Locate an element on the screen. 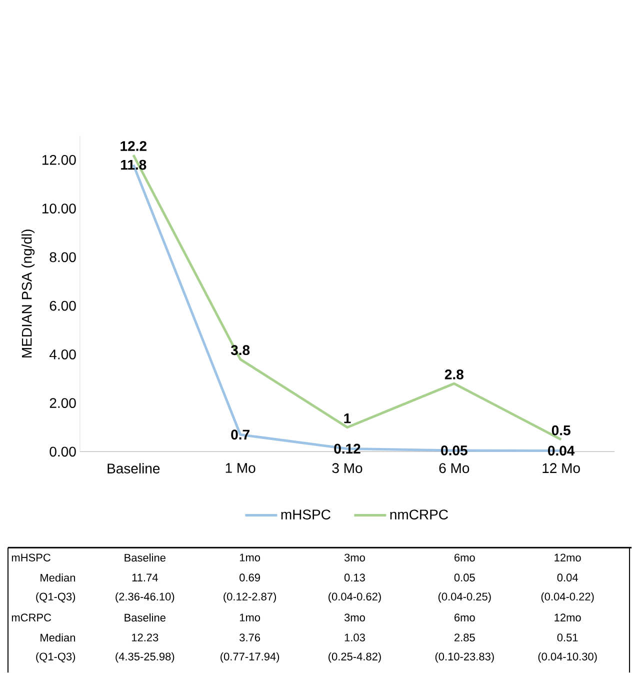  text: (4.35-25.98) is located at coordinates (144, 657).